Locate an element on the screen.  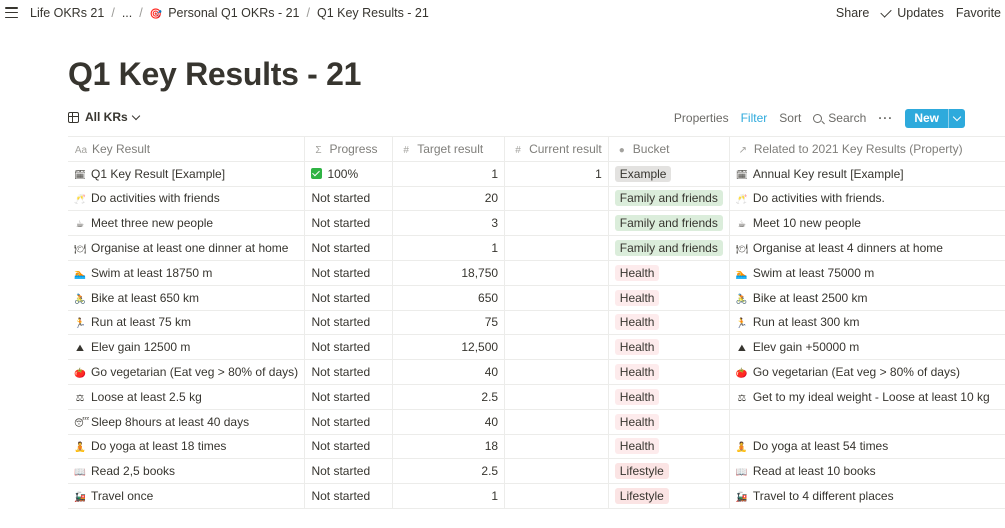
key-result-cell: 🧘 Do yoga at least 18 times is located at coordinates (186, 446).